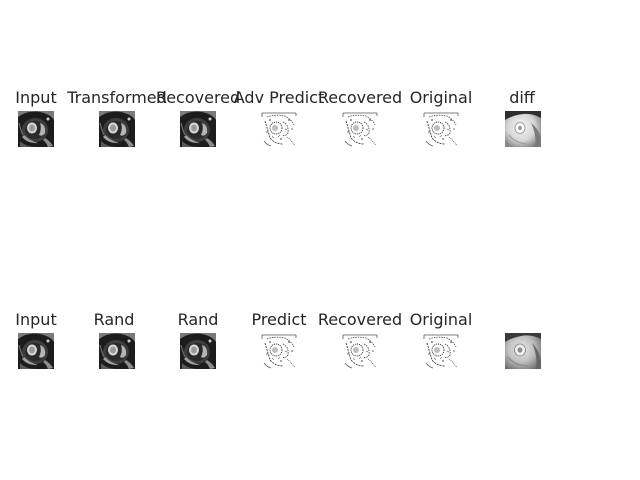  What do you see at coordinates (198, 129) in the screenshot?
I see `row1-recovered-image` at bounding box center [198, 129].